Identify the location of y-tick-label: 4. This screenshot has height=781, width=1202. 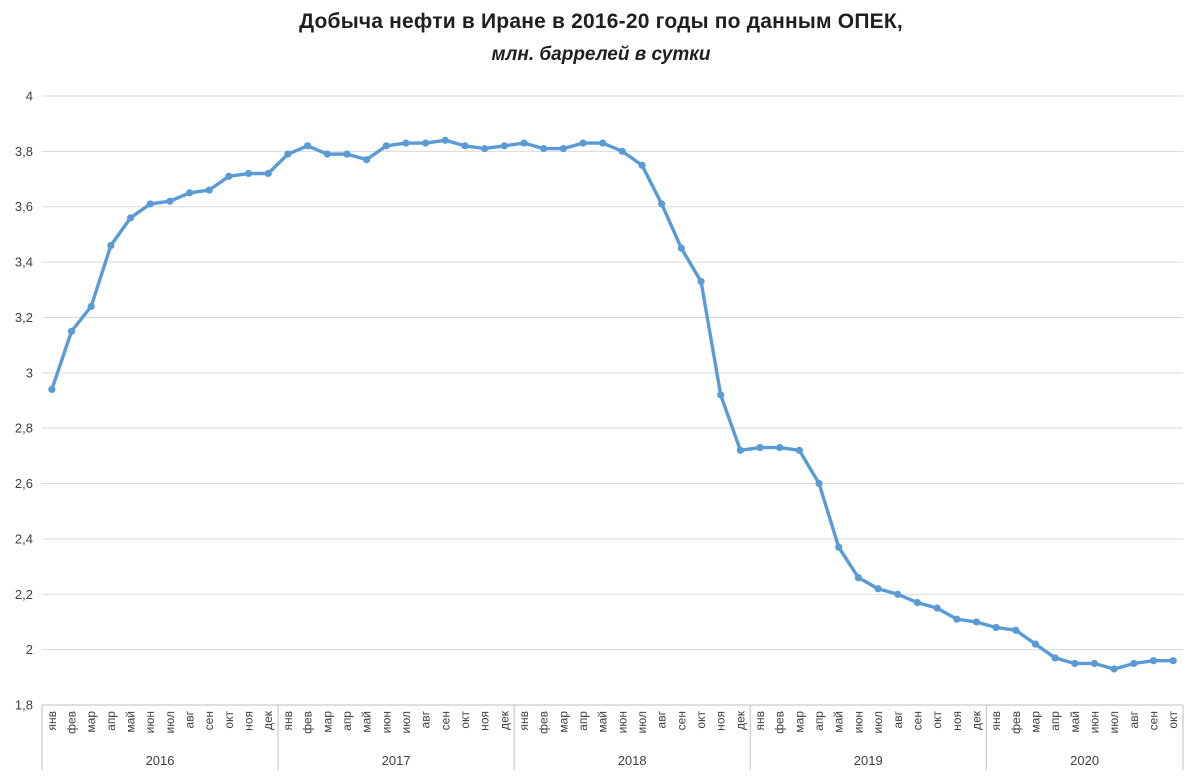
(29, 96).